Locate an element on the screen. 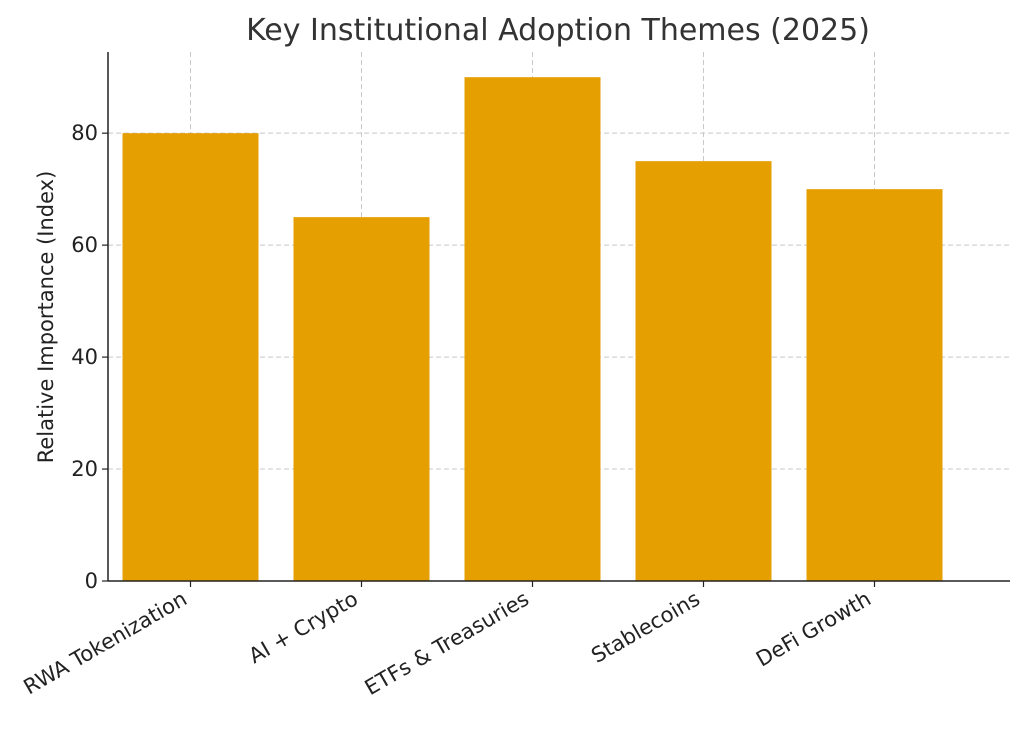  y-axis-ticks: 0 20 40 60 80 is located at coordinates (89, 357).